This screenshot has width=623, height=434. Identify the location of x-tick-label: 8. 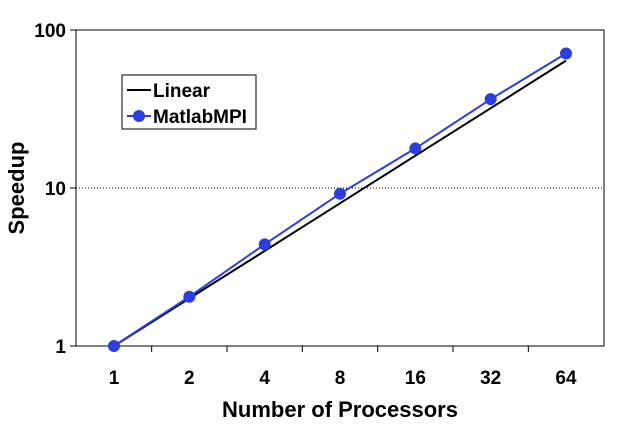
(340, 378).